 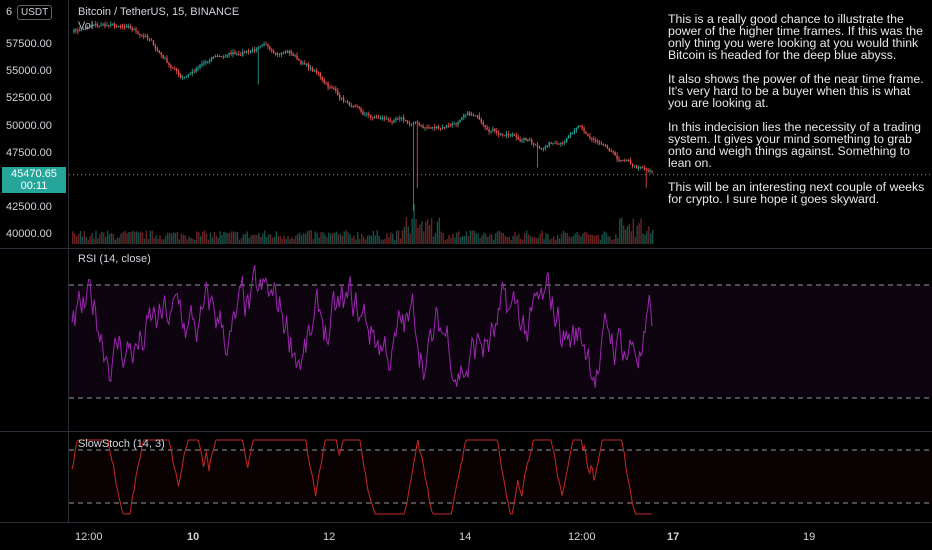 What do you see at coordinates (29, 44) in the screenshot?
I see `price-tick: 57500.00` at bounding box center [29, 44].